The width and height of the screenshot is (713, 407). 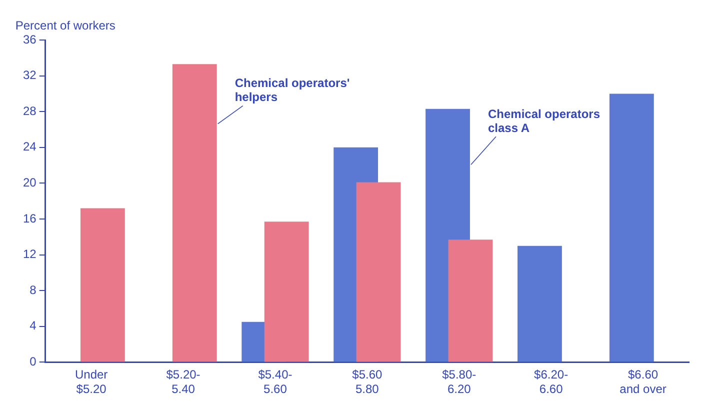 What do you see at coordinates (367, 382) in the screenshot?
I see `x-tick-label: $5.60 5.80` at bounding box center [367, 382].